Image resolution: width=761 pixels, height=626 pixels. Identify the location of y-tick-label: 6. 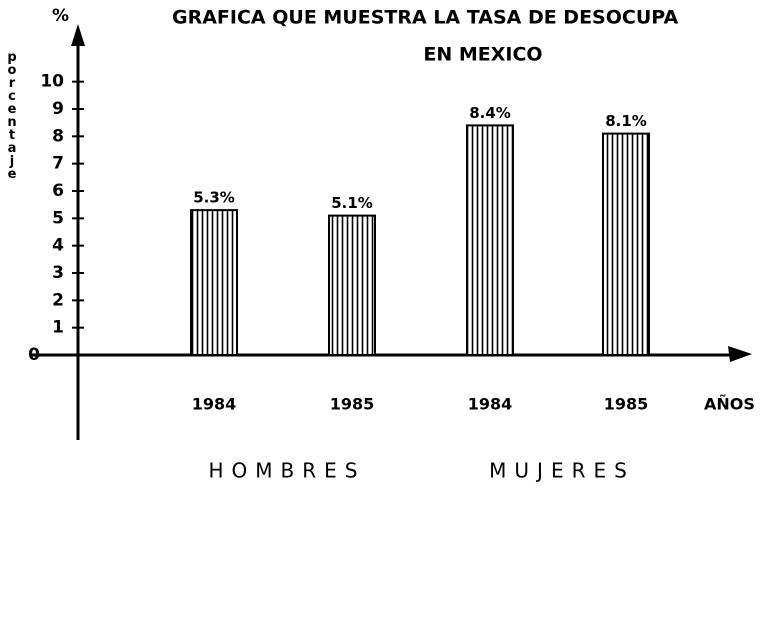
(58, 191).